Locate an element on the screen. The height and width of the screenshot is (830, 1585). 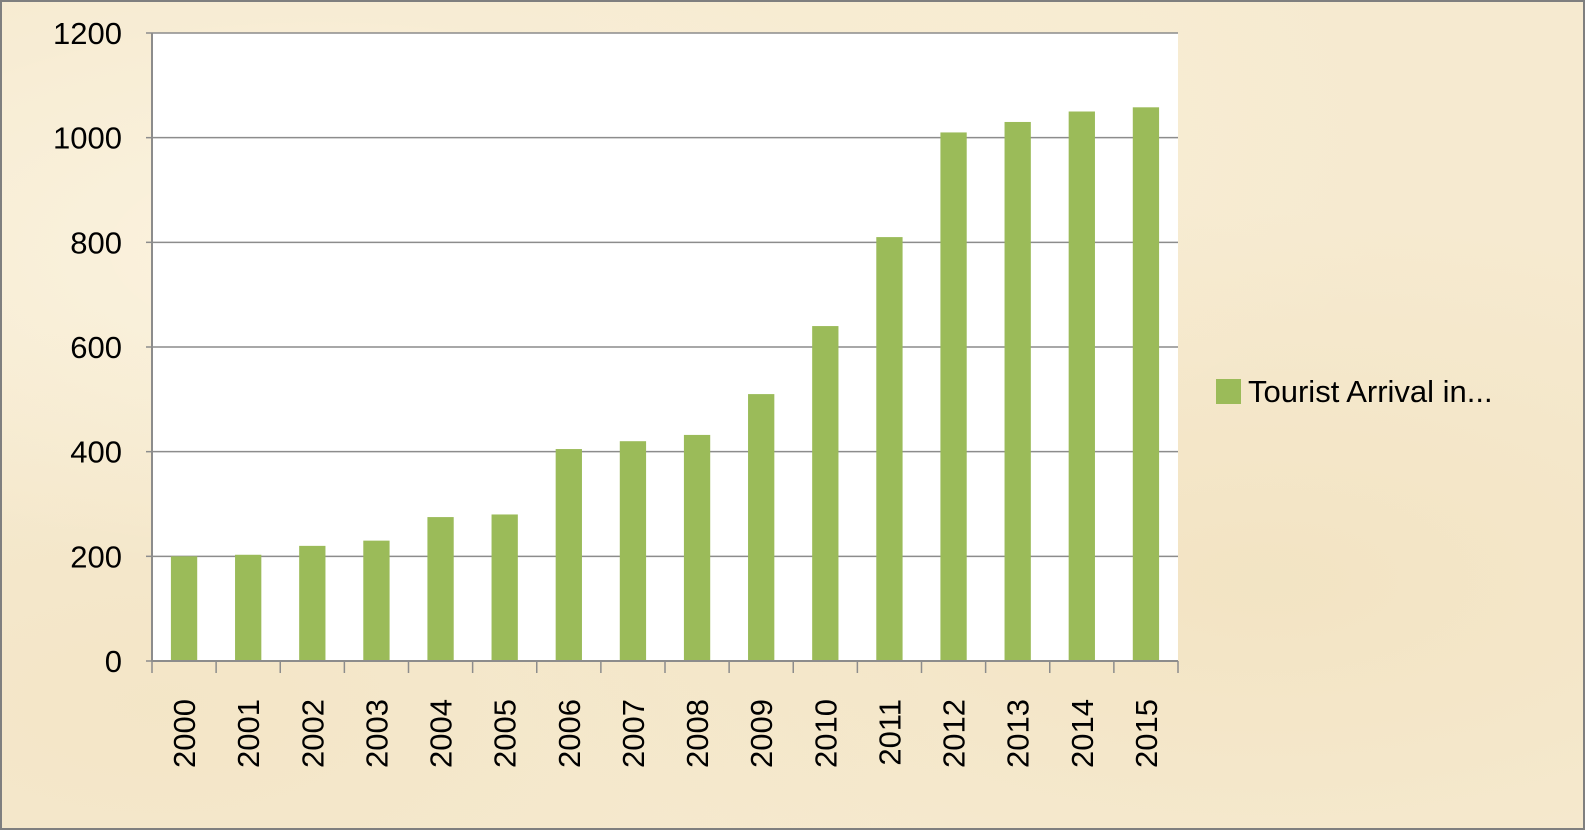
y-tick-label: 1000 is located at coordinates (87, 138).